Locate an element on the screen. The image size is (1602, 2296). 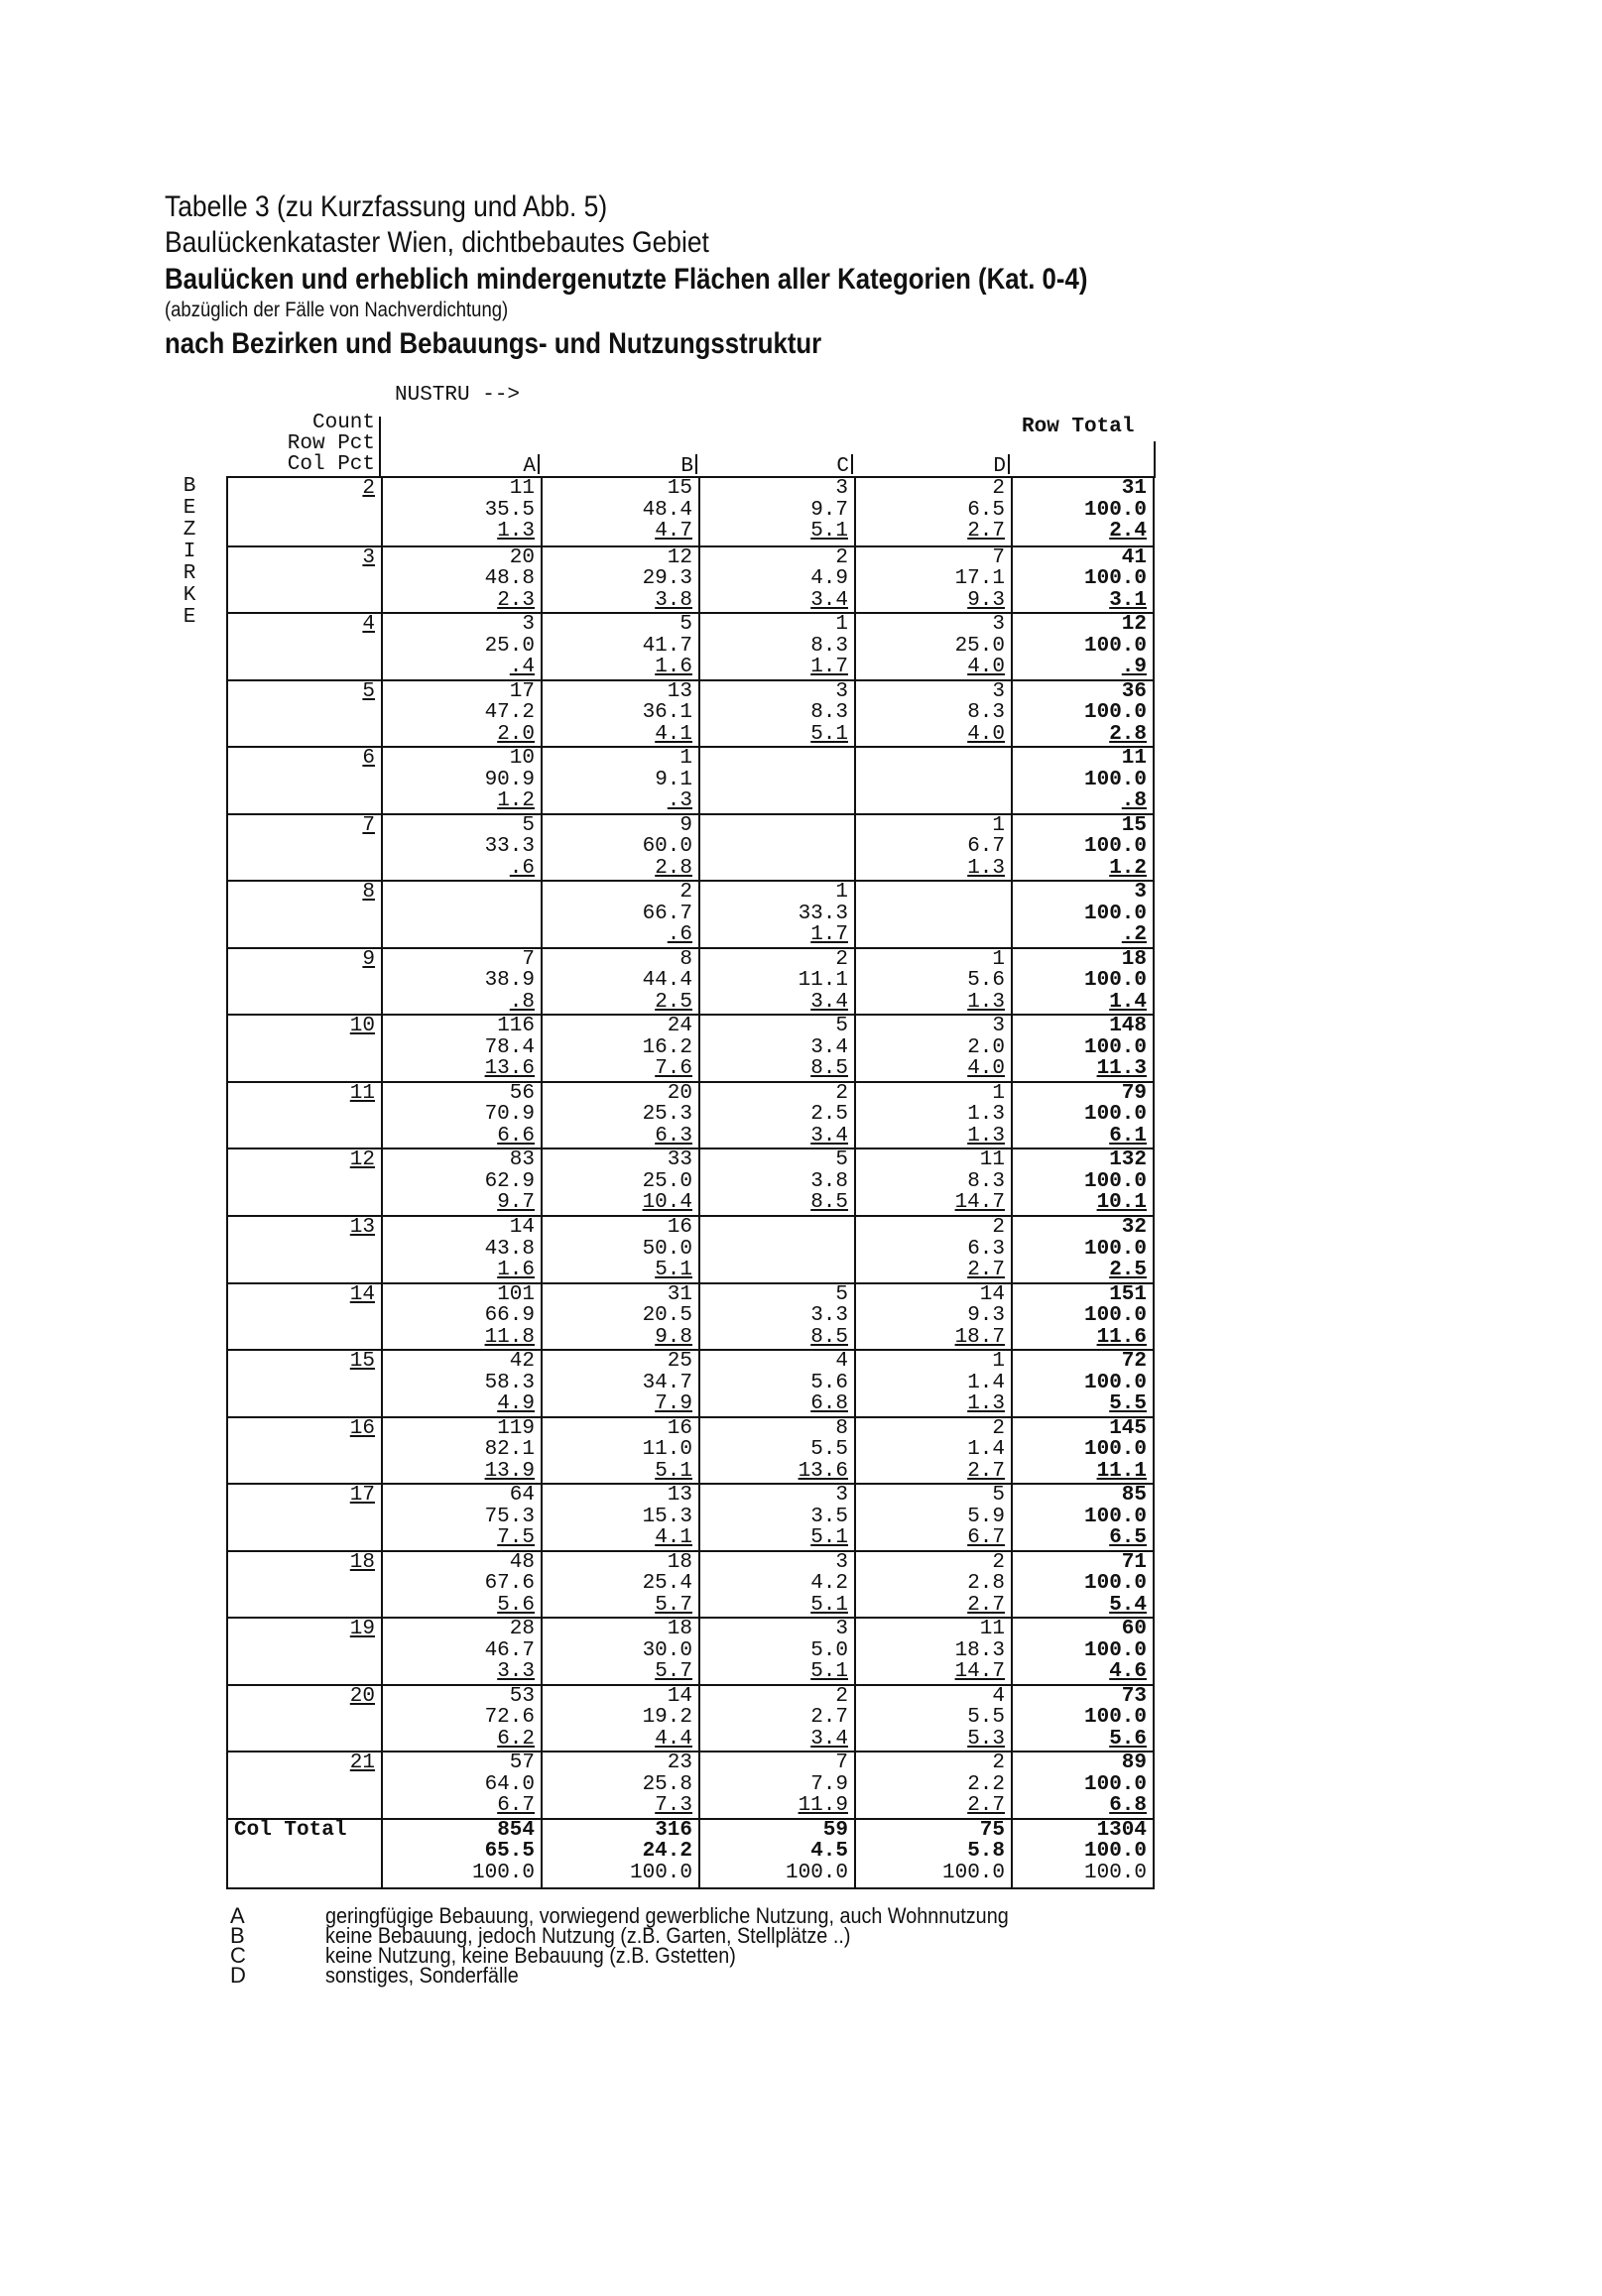
row-pct: 35.5 is located at coordinates (509, 510).